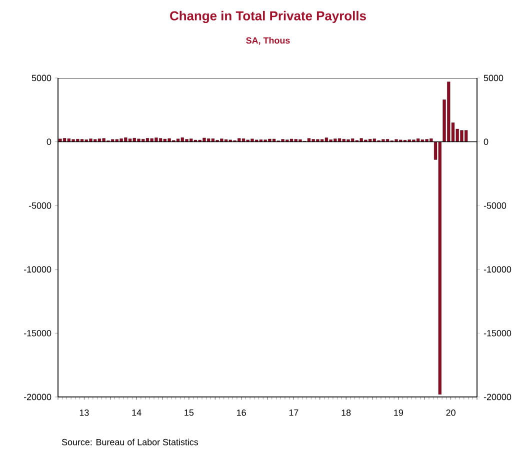 The height and width of the screenshot is (455, 527). I want to click on y-tick-label: 0, so click(49, 141).